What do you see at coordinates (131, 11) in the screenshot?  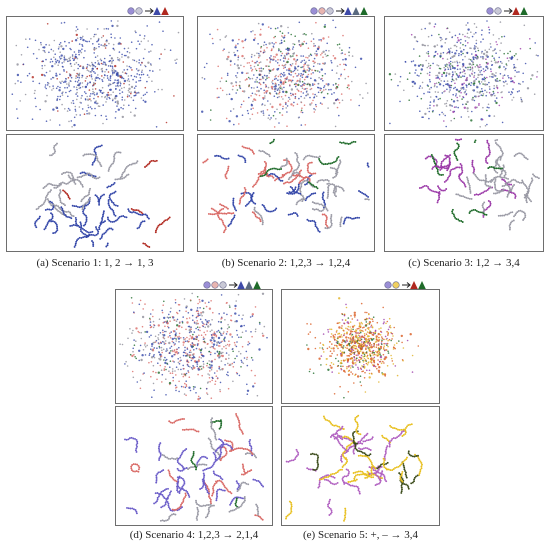 I see `legend-input-marker` at bounding box center [131, 11].